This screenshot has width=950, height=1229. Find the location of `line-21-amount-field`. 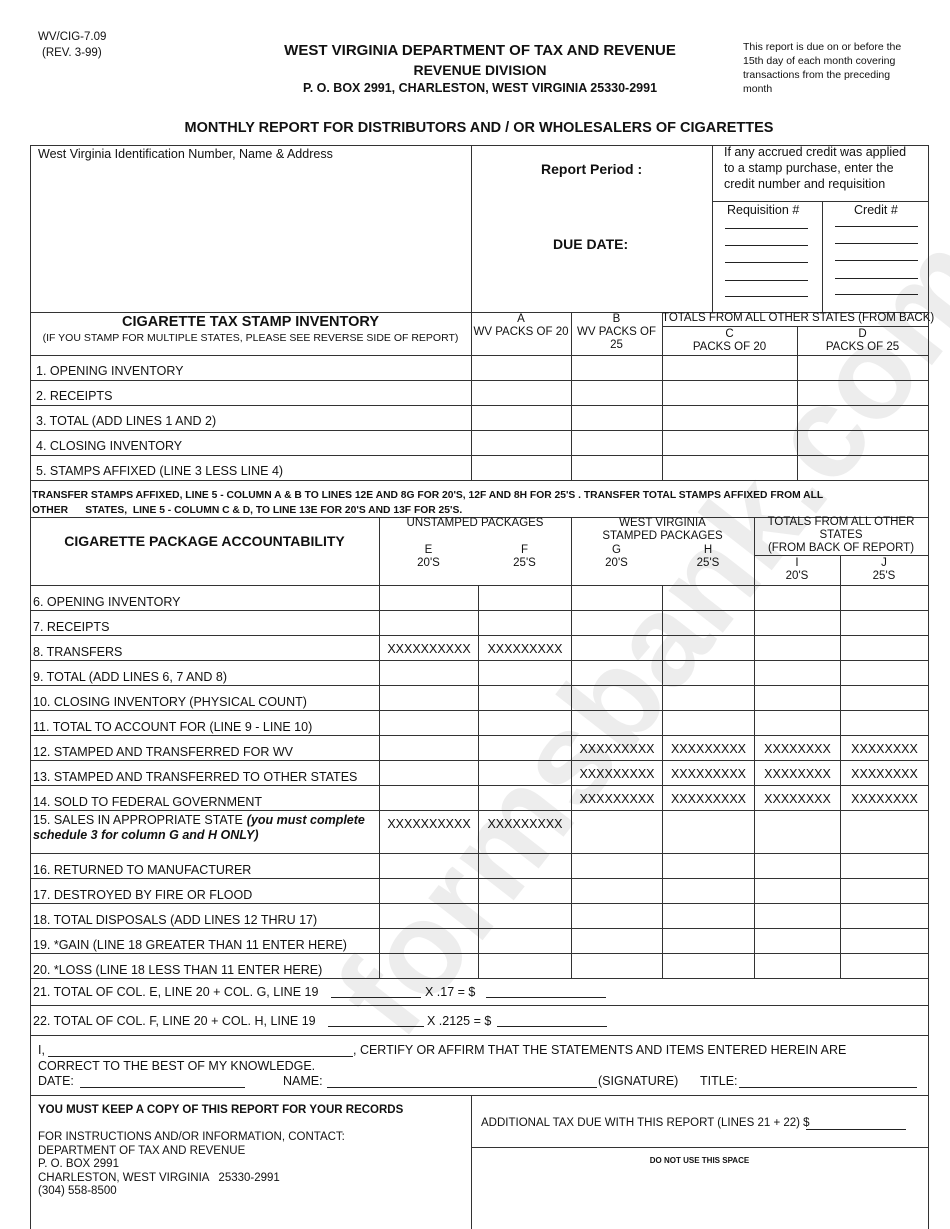

line-21-amount-field is located at coordinates (546, 997).